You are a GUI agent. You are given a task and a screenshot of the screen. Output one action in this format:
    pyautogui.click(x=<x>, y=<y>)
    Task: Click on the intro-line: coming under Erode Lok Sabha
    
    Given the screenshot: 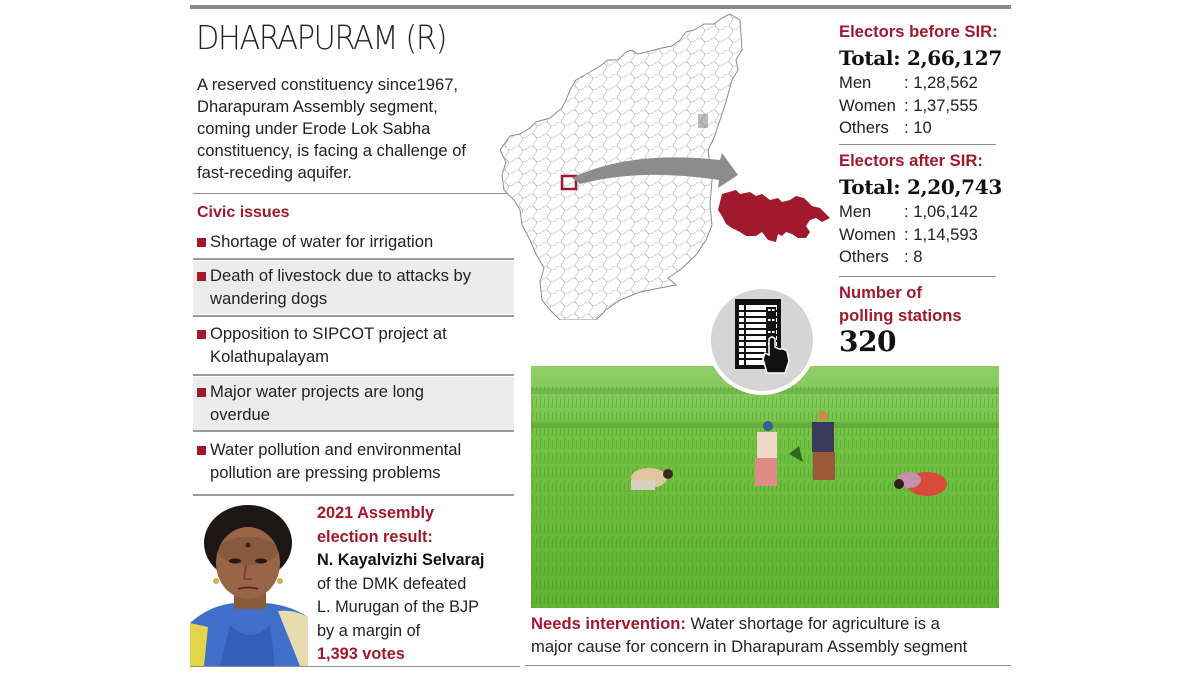 What is the action you would take?
    pyautogui.click(x=314, y=128)
    